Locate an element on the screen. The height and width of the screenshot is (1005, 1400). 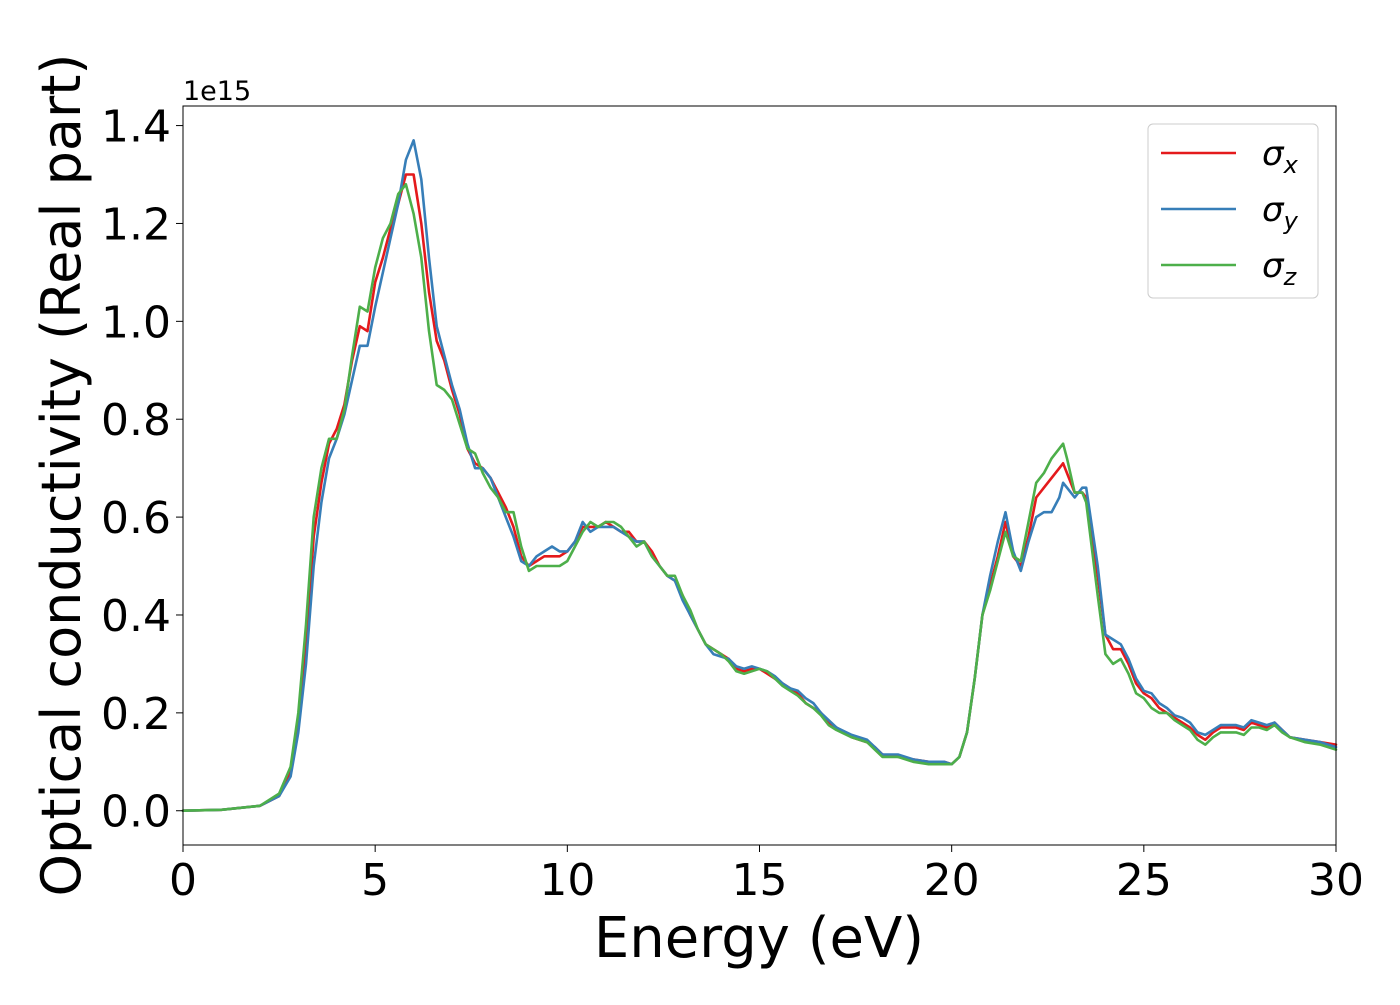
x-tick-label: 30 is located at coordinates (1336, 880).